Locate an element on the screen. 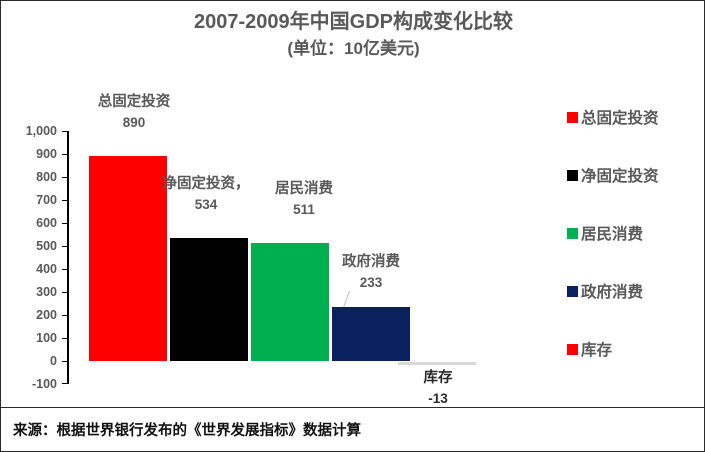 Image resolution: width=705 pixels, height=452 pixels. y-tick-200: 200 is located at coordinates (46, 315).